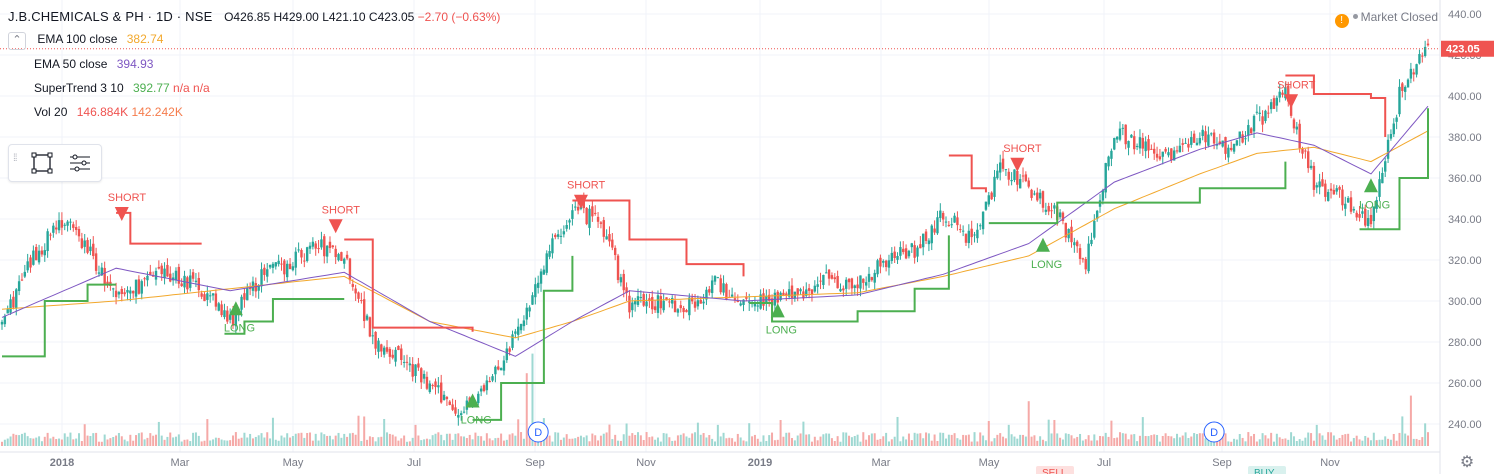  I want to click on supertrend-down-line, so click(1336, 105).